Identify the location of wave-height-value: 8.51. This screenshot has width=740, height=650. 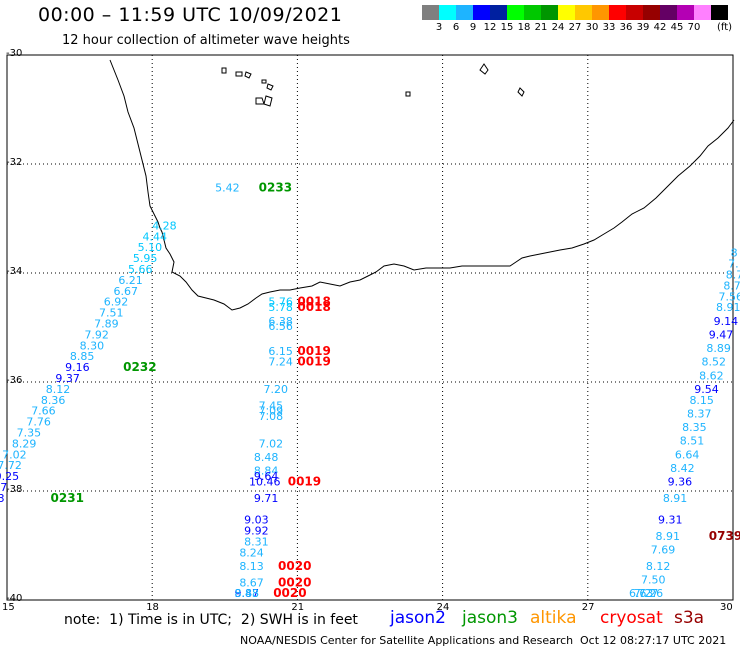
(692, 441).